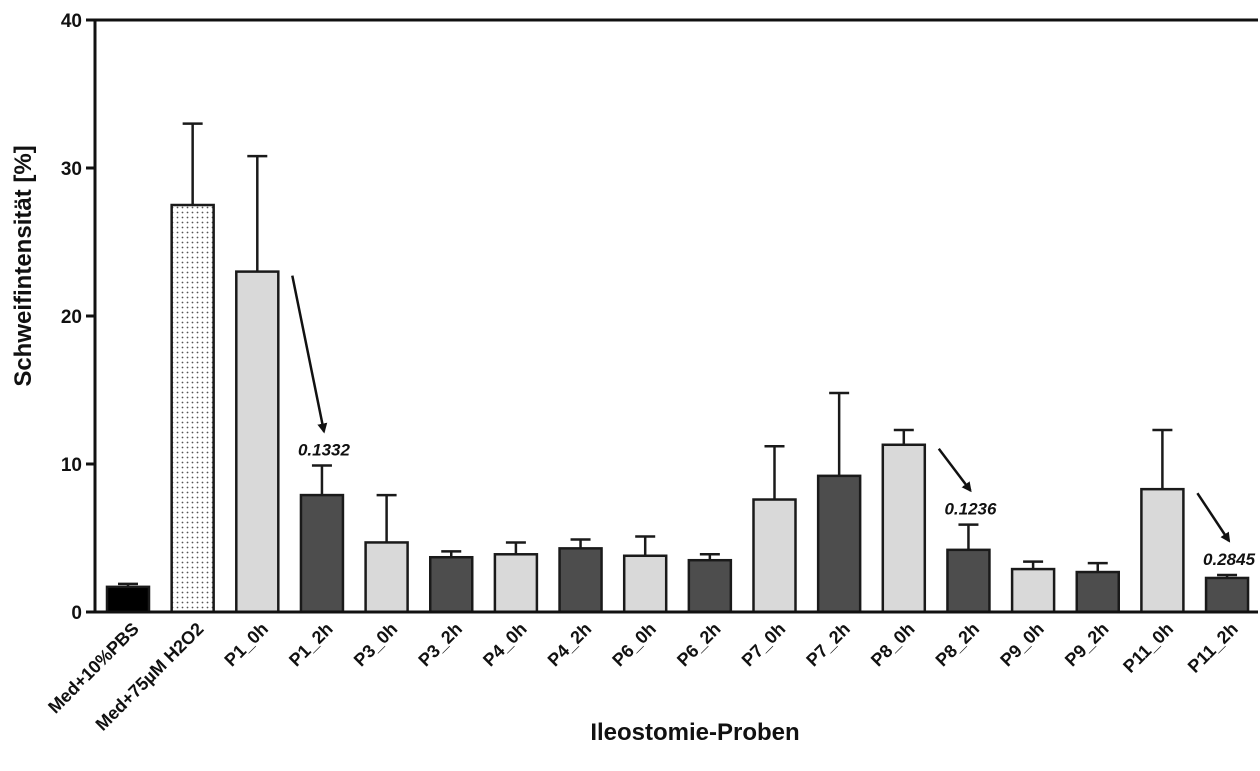  I want to click on y-tick-label: 0, so click(76, 613).